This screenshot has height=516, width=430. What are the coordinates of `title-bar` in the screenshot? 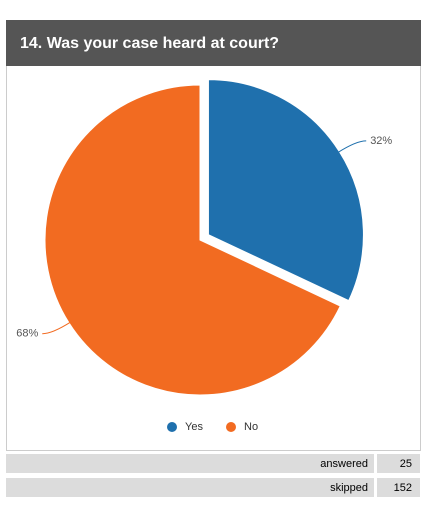 It's located at (213, 43).